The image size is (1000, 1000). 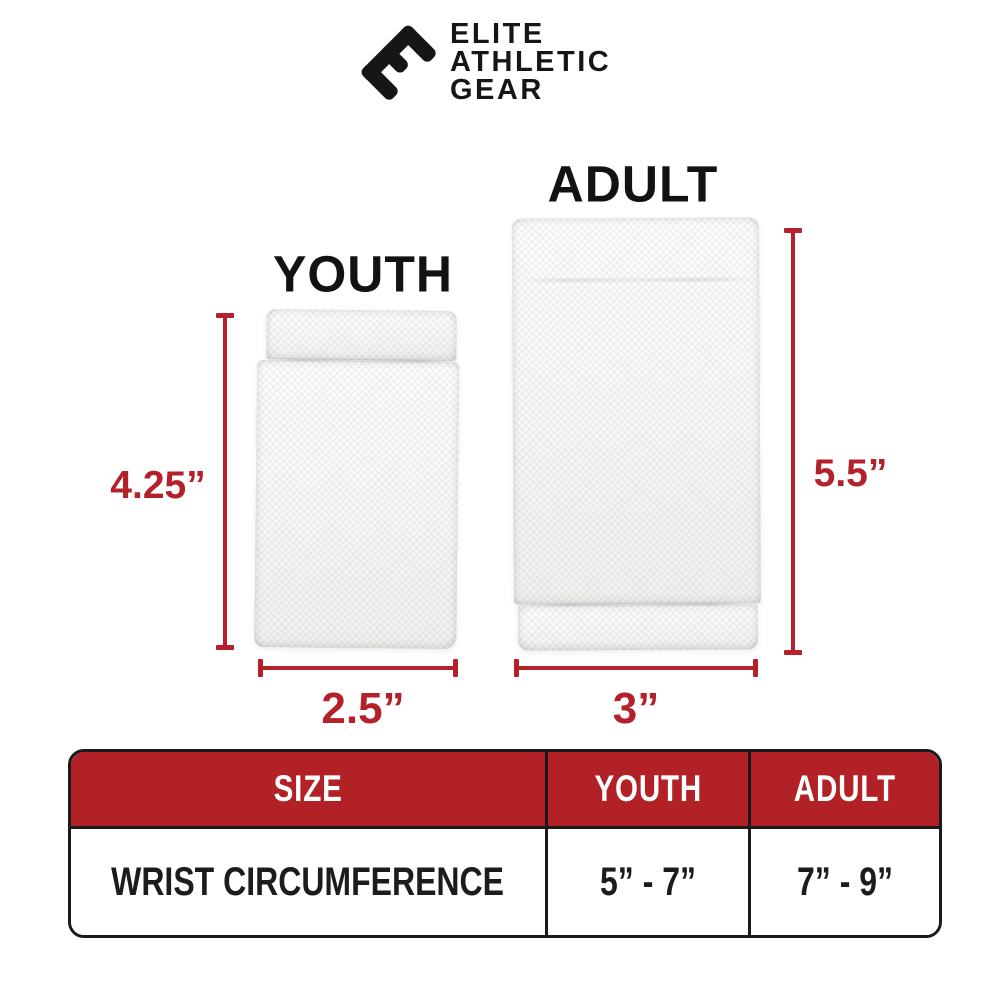 I want to click on size-table-header-adult: ADULT, so click(x=843, y=789).